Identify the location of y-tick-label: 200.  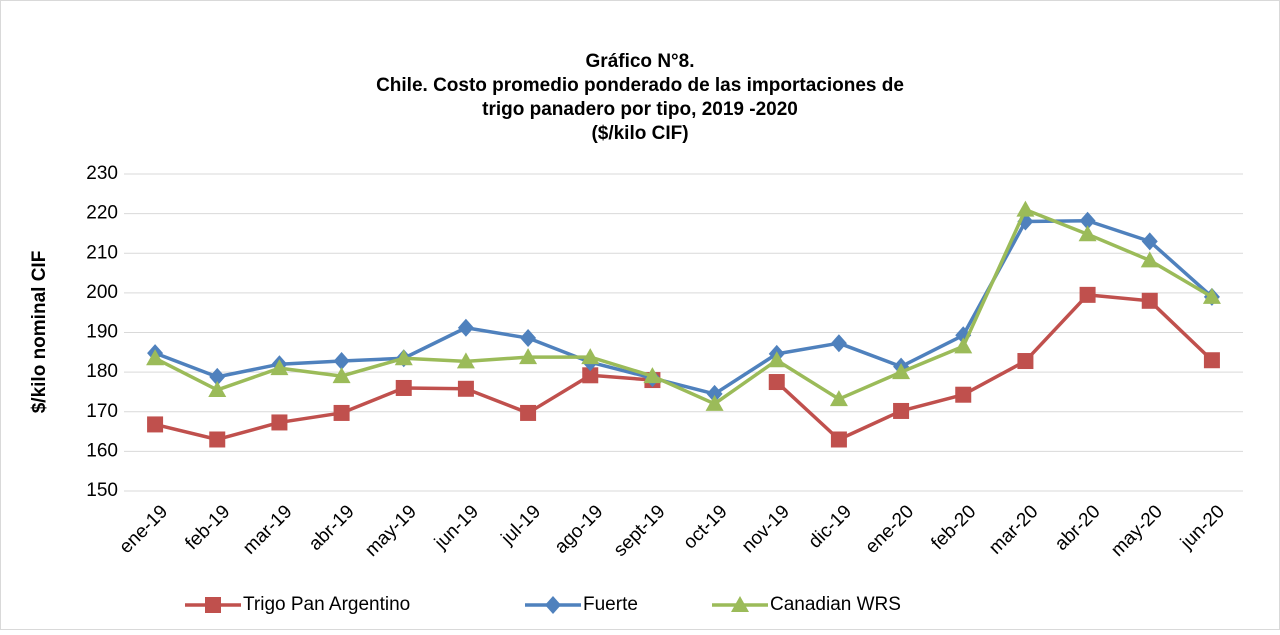
(102, 292).